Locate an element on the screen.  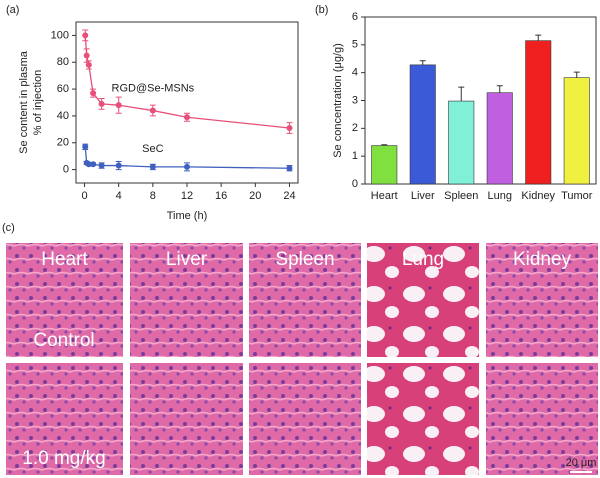
y-tick-label: 4 is located at coordinates (355, 73).